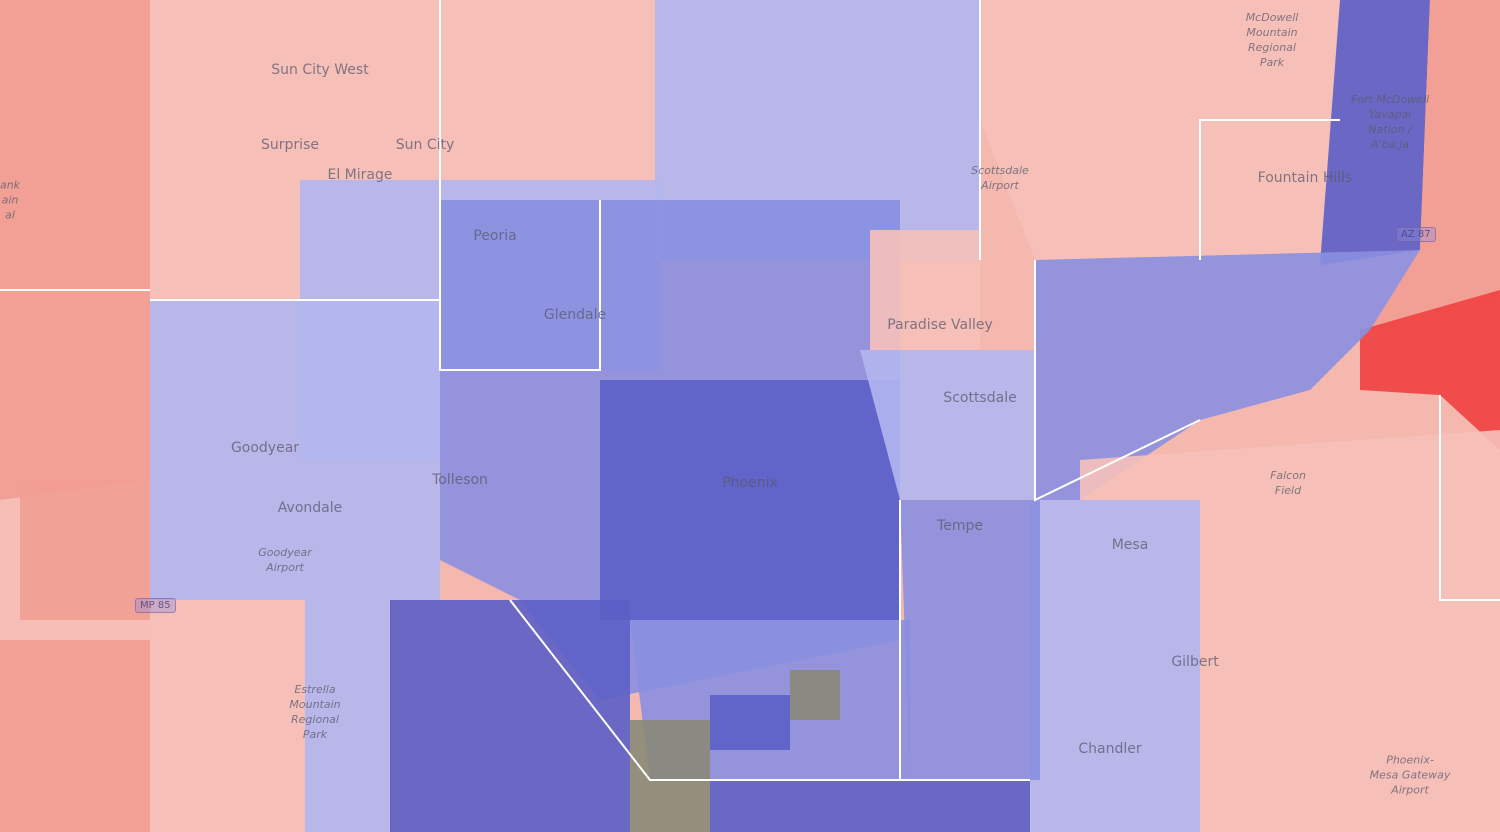 The image size is (1500, 832). What do you see at coordinates (425, 145) in the screenshot?
I see `place-label: Sun City` at bounding box center [425, 145].